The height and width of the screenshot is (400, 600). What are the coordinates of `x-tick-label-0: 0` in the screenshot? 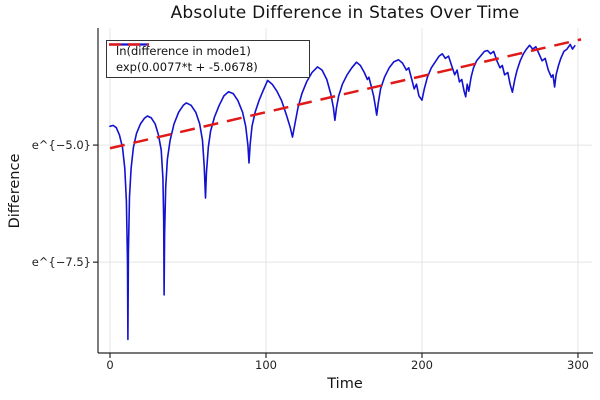 It's located at (110, 365).